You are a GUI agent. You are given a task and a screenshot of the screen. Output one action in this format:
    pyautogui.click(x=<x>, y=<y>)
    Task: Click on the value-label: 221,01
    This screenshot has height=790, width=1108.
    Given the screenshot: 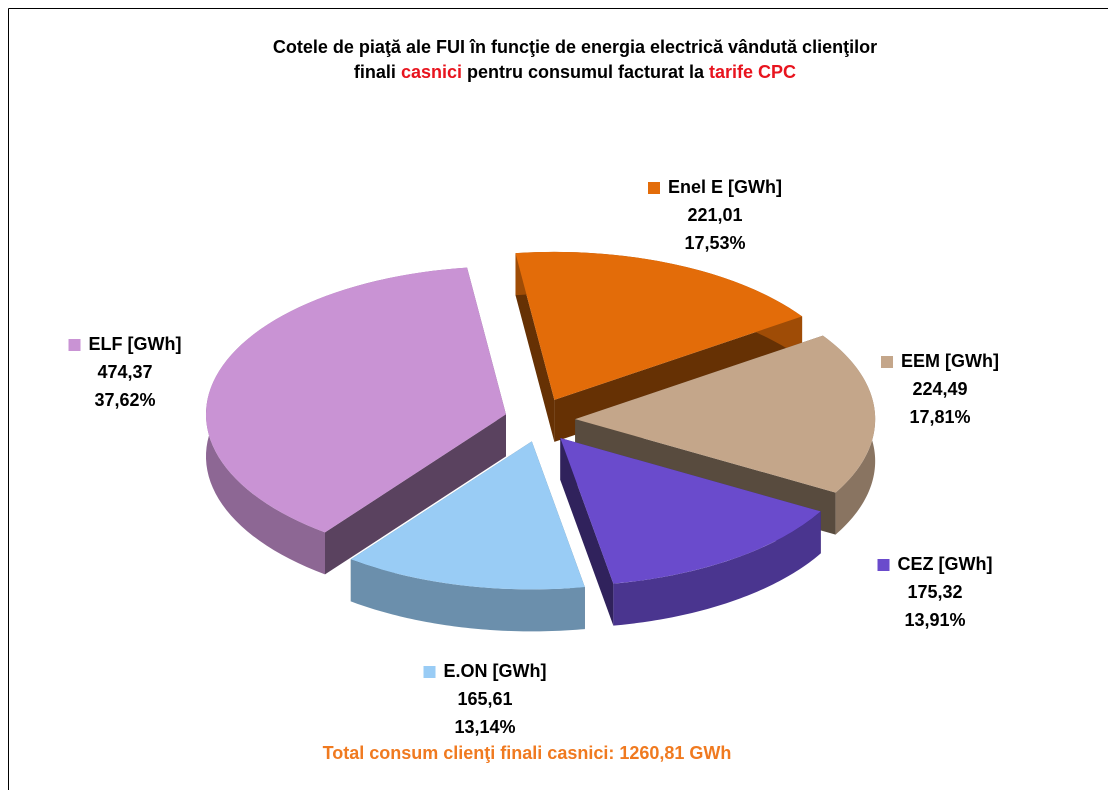 What is the action you would take?
    pyautogui.click(x=714, y=215)
    